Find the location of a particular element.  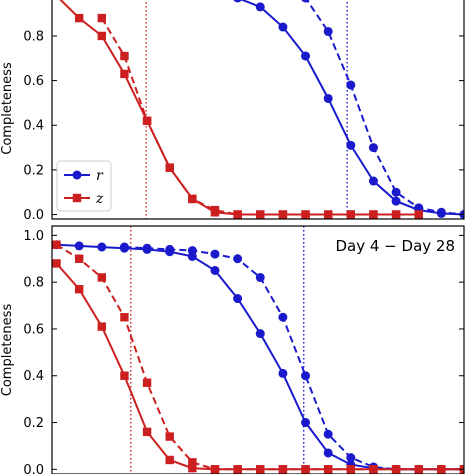

panel-annotation: Day 4 − Day 28 is located at coordinates (395, 246).